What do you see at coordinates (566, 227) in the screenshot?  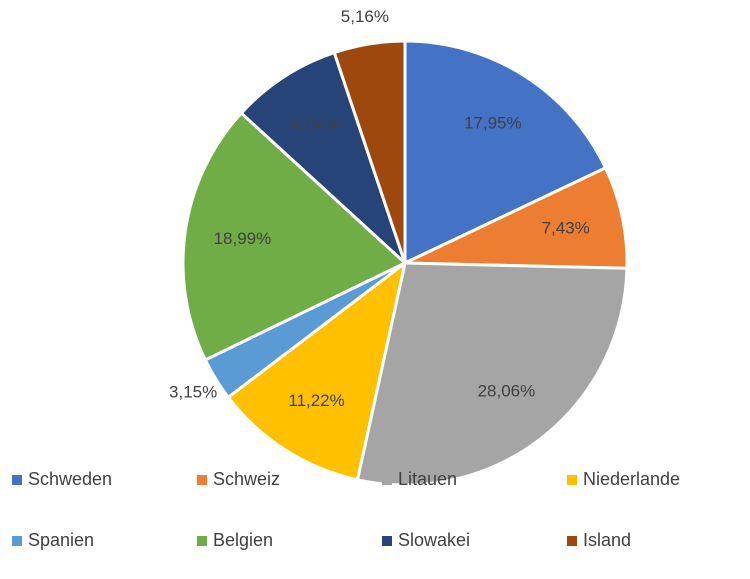 I see `data-label: 7,43%` at bounding box center [566, 227].